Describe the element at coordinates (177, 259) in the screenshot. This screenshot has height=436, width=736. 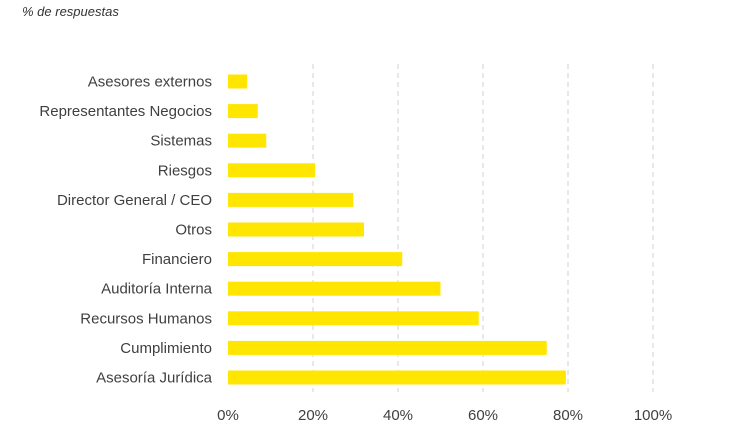
I see `category-label: Financiero` at that location.